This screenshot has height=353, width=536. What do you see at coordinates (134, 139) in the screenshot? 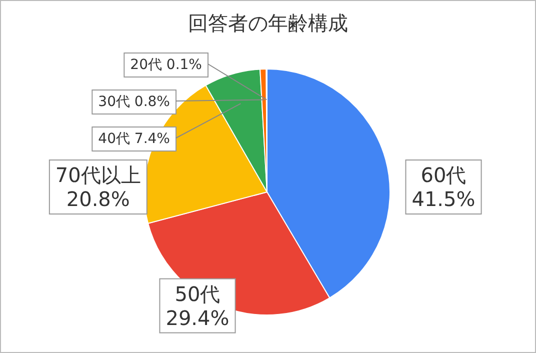
I see `slice-label: 40代 7.4%` at bounding box center [134, 139].